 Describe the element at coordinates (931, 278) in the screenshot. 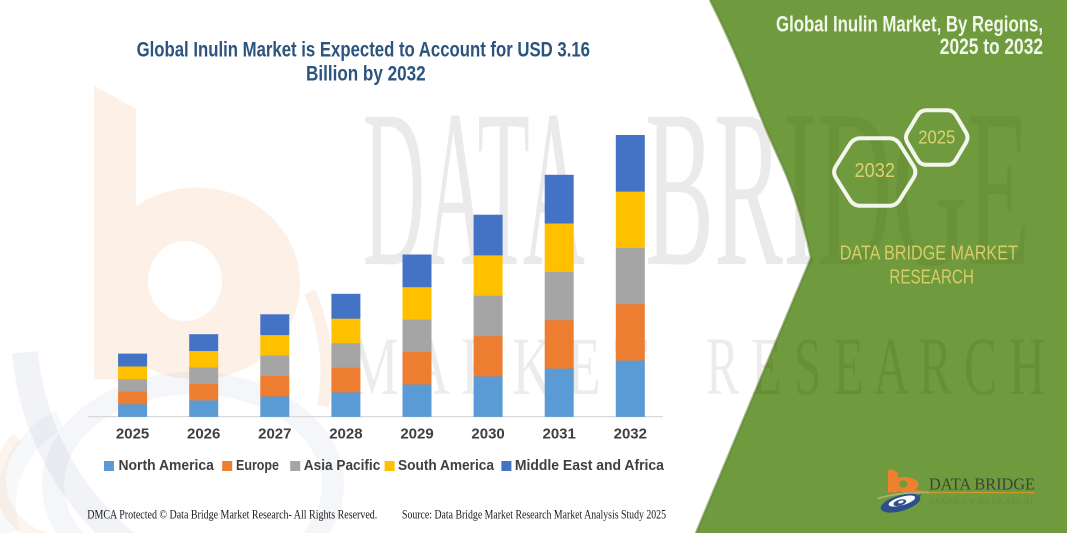

I see `svg-text: RESEARCH` at that location.